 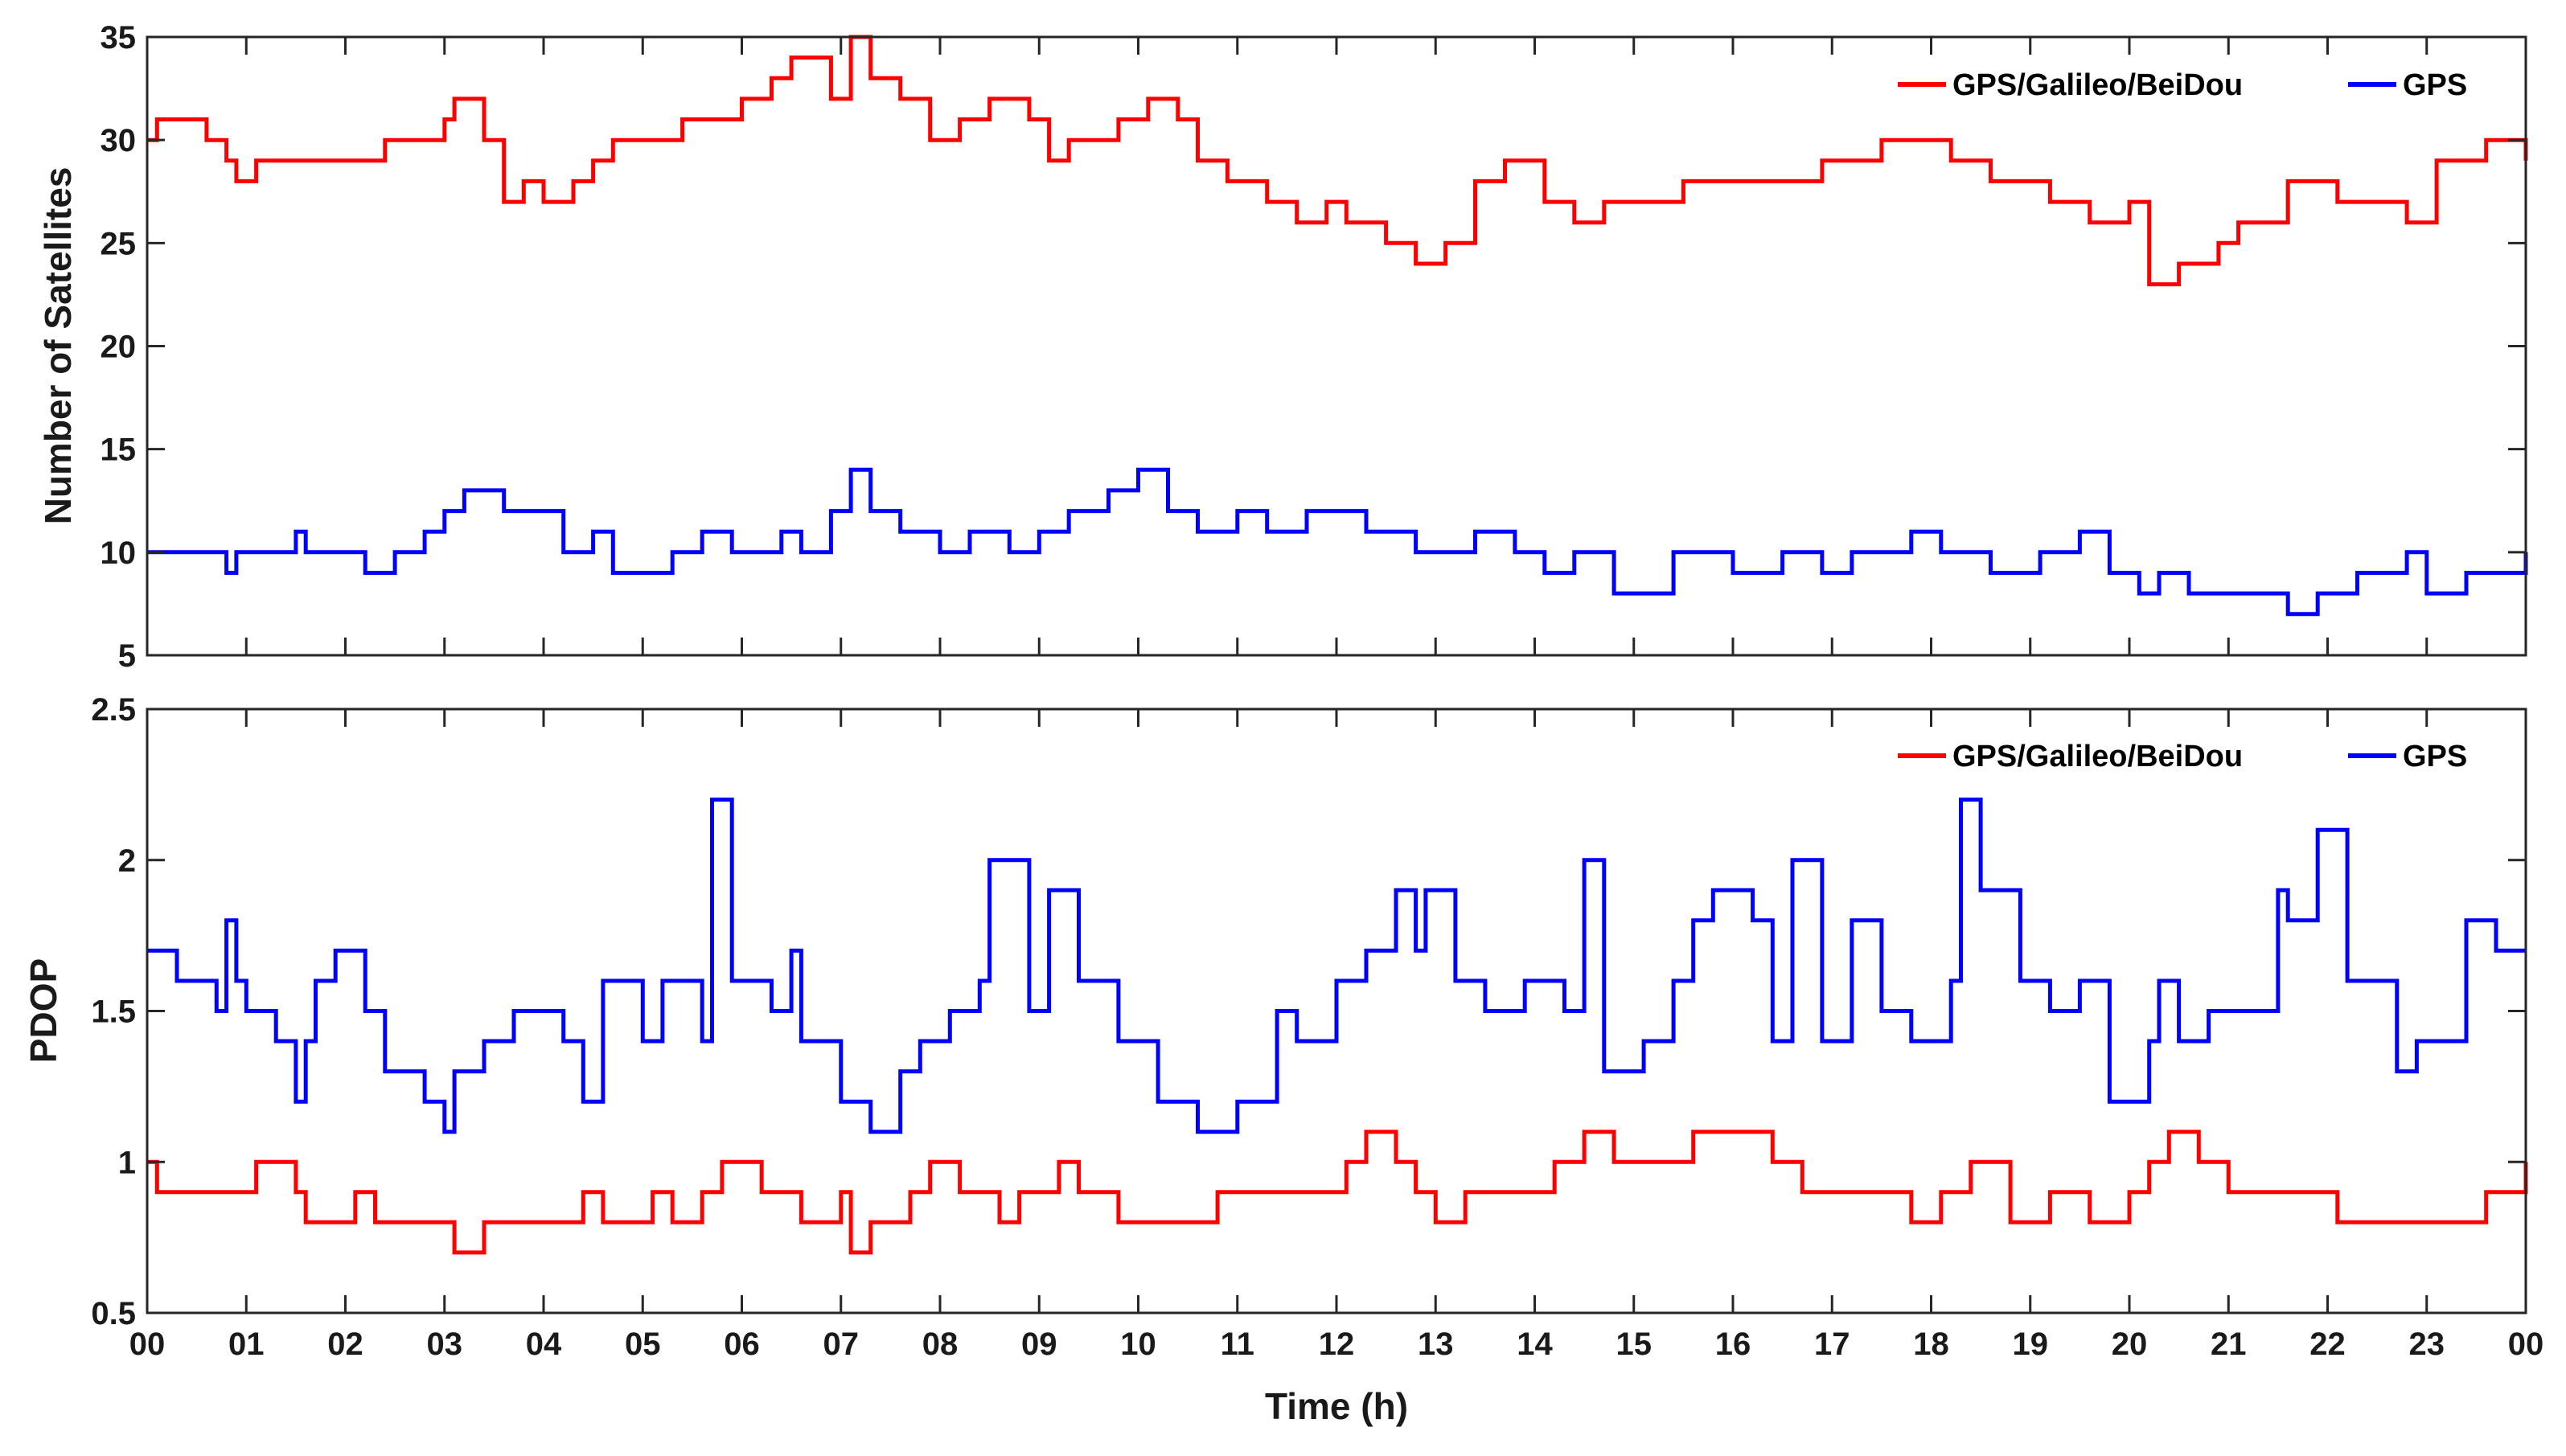 What do you see at coordinates (119, 37) in the screenshot?
I see `ytick-label-top-6: 35` at bounding box center [119, 37].